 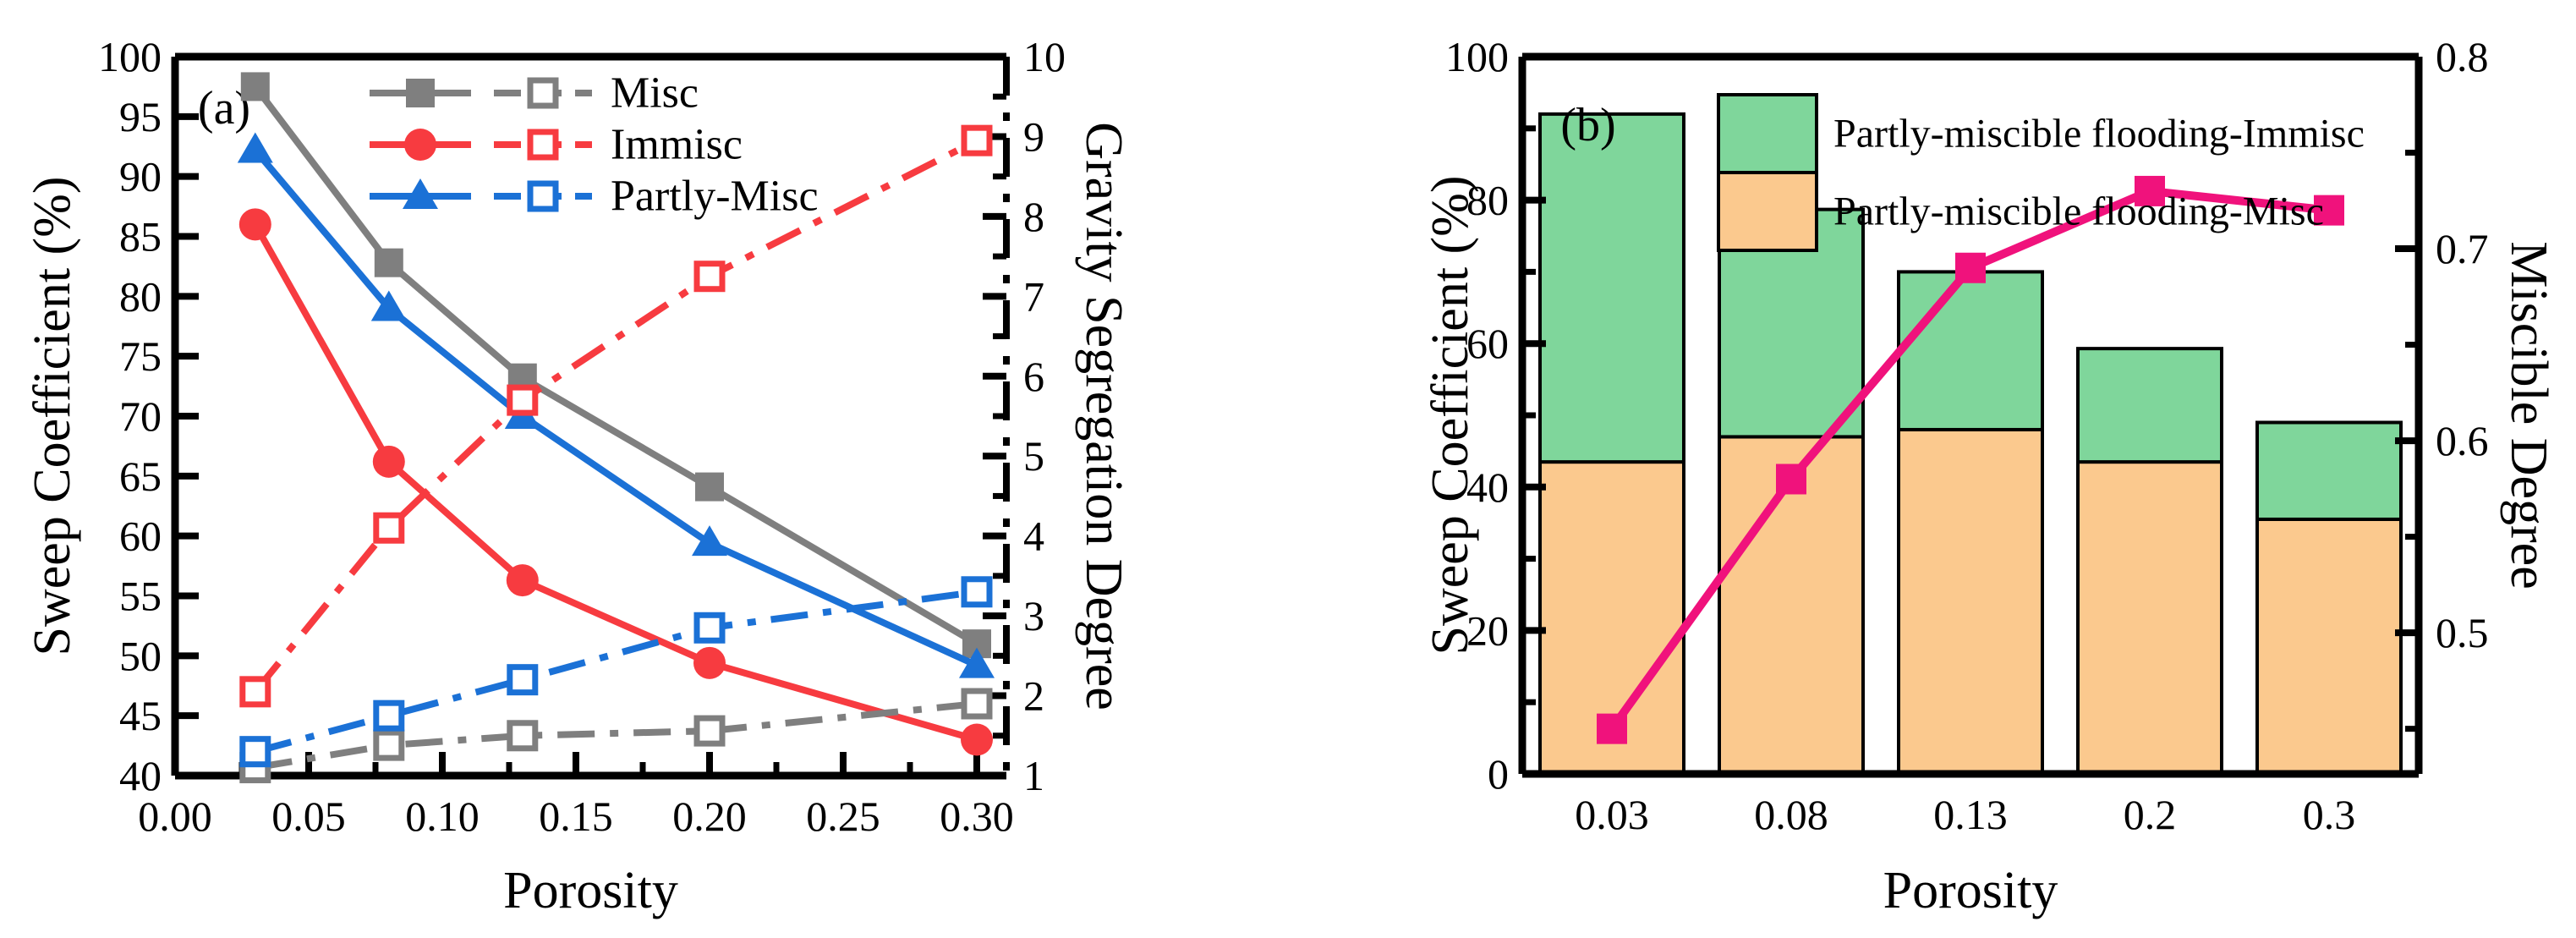 What do you see at coordinates (616, 736) in the screenshot?
I see `series-misc-dashdot-line` at bounding box center [616, 736].